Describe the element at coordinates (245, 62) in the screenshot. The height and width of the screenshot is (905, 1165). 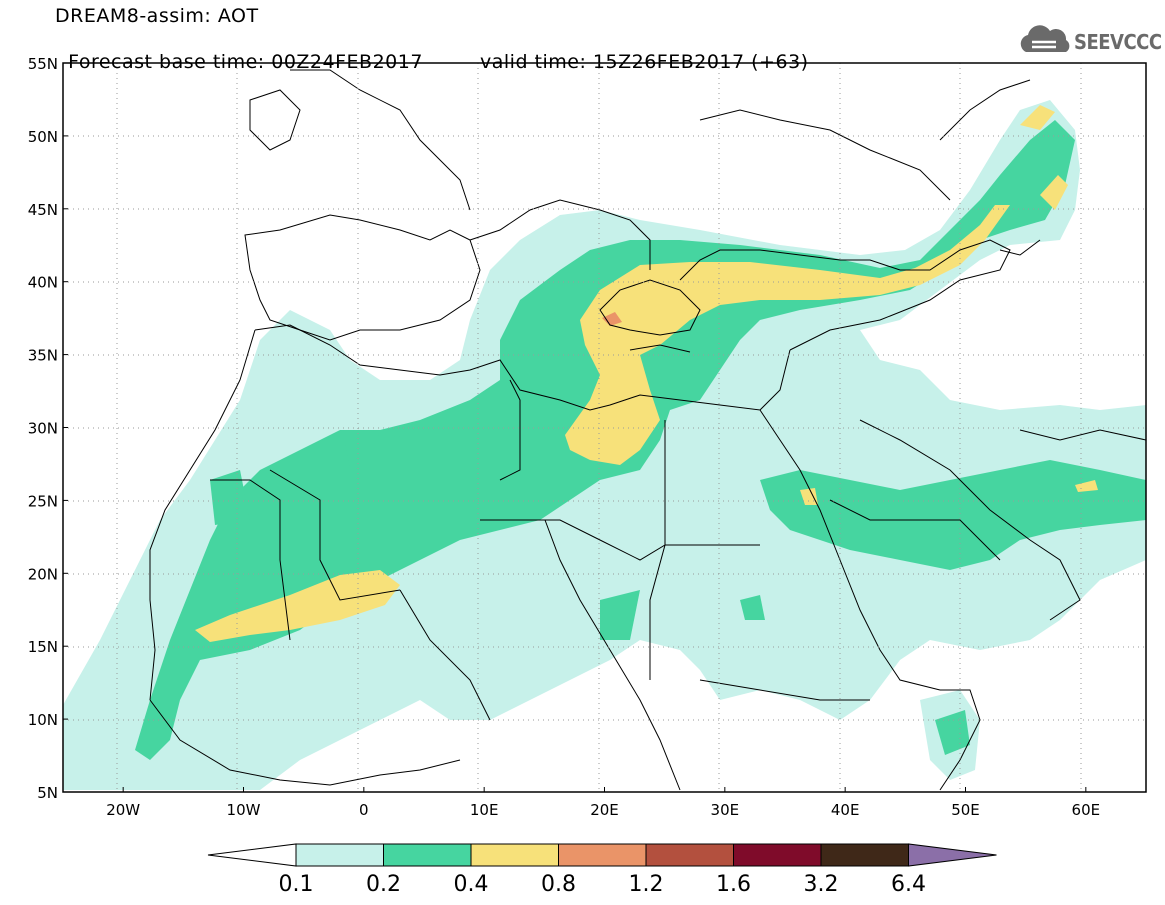
I see `base-time-label: Forecast base time: 00Z24FEB2017` at that location.